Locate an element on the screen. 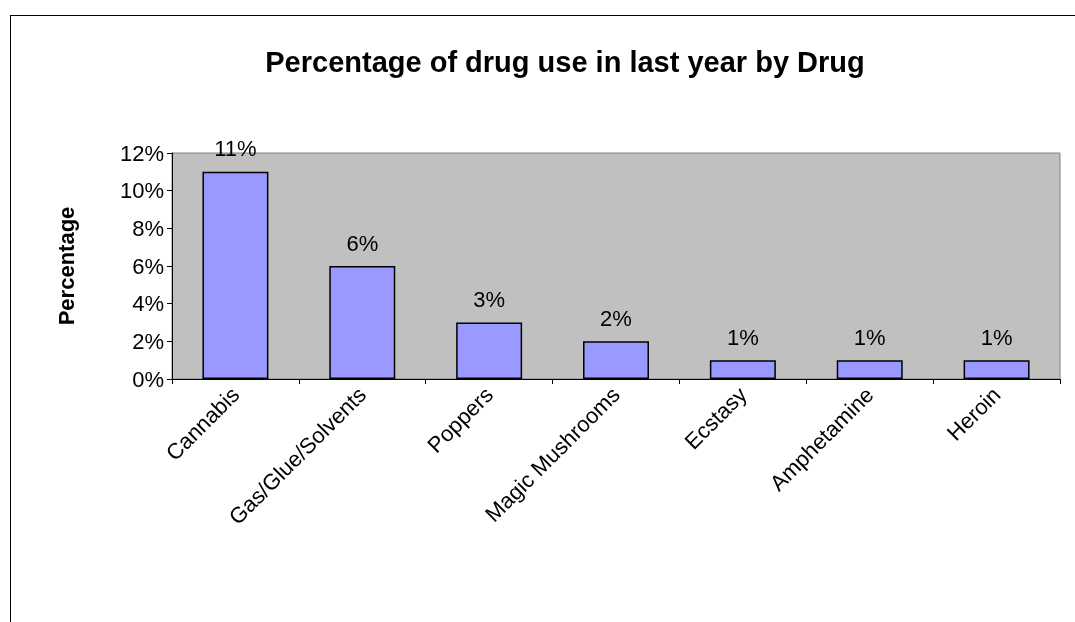 The image size is (1075, 622). data-label: 11% is located at coordinates (235, 149).